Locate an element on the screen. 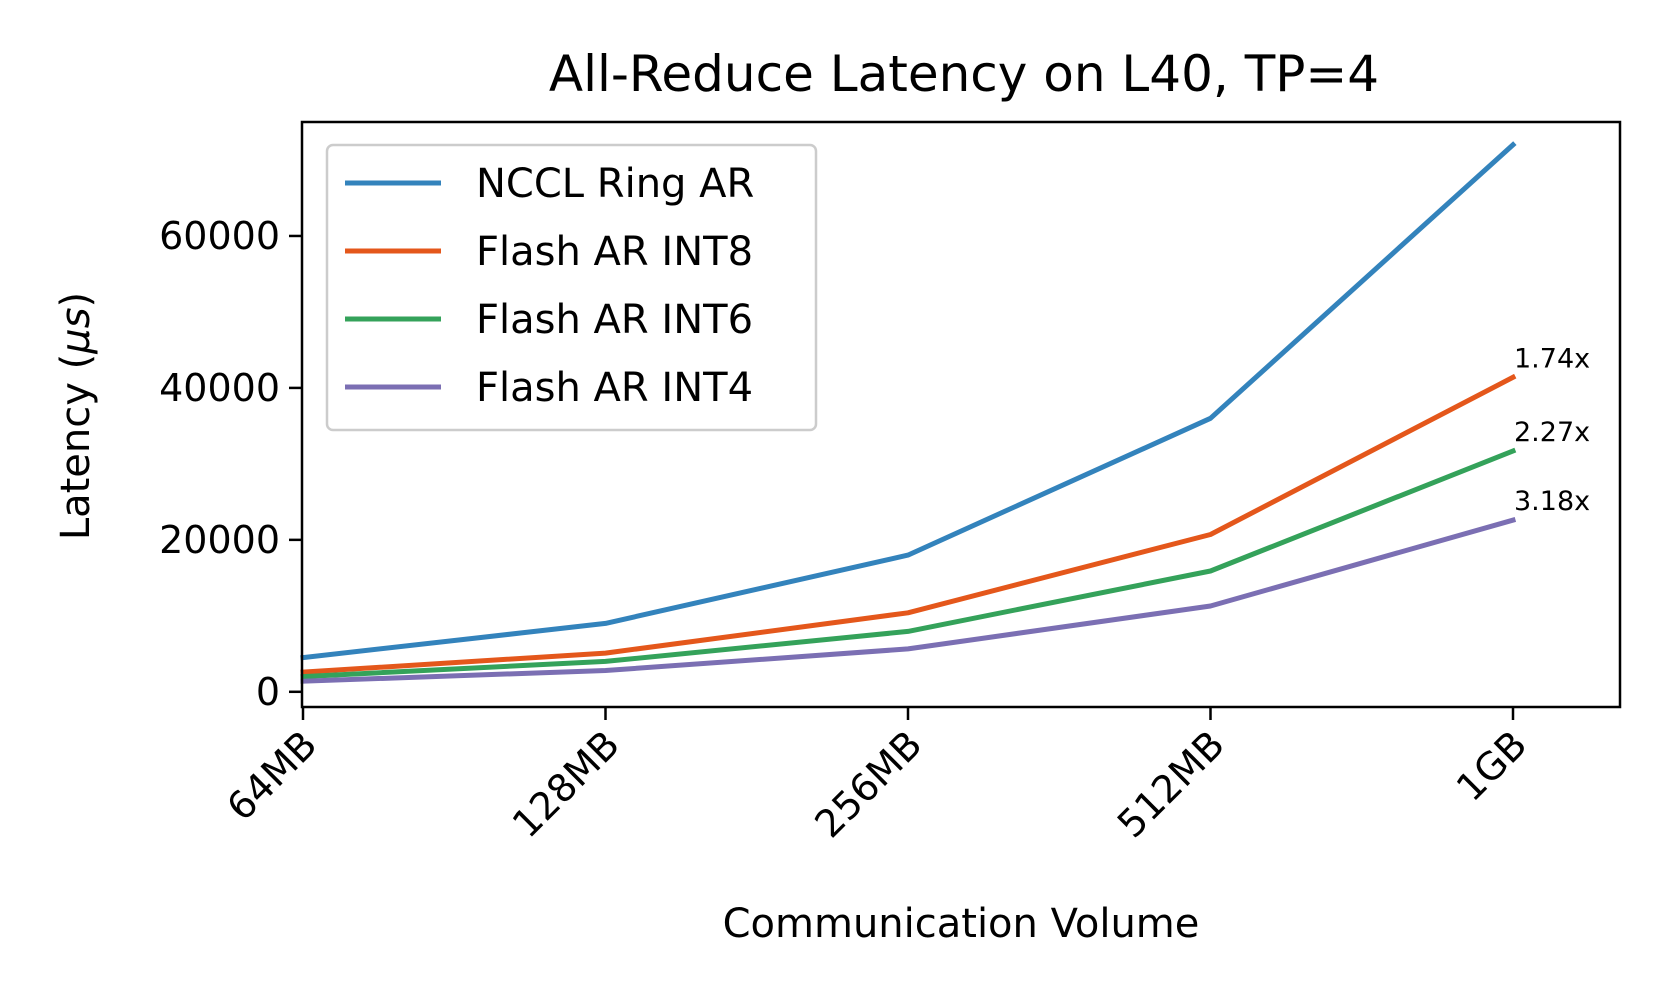 The height and width of the screenshot is (997, 1661). series-line-flash-ar-int4 is located at coordinates (908, 600).